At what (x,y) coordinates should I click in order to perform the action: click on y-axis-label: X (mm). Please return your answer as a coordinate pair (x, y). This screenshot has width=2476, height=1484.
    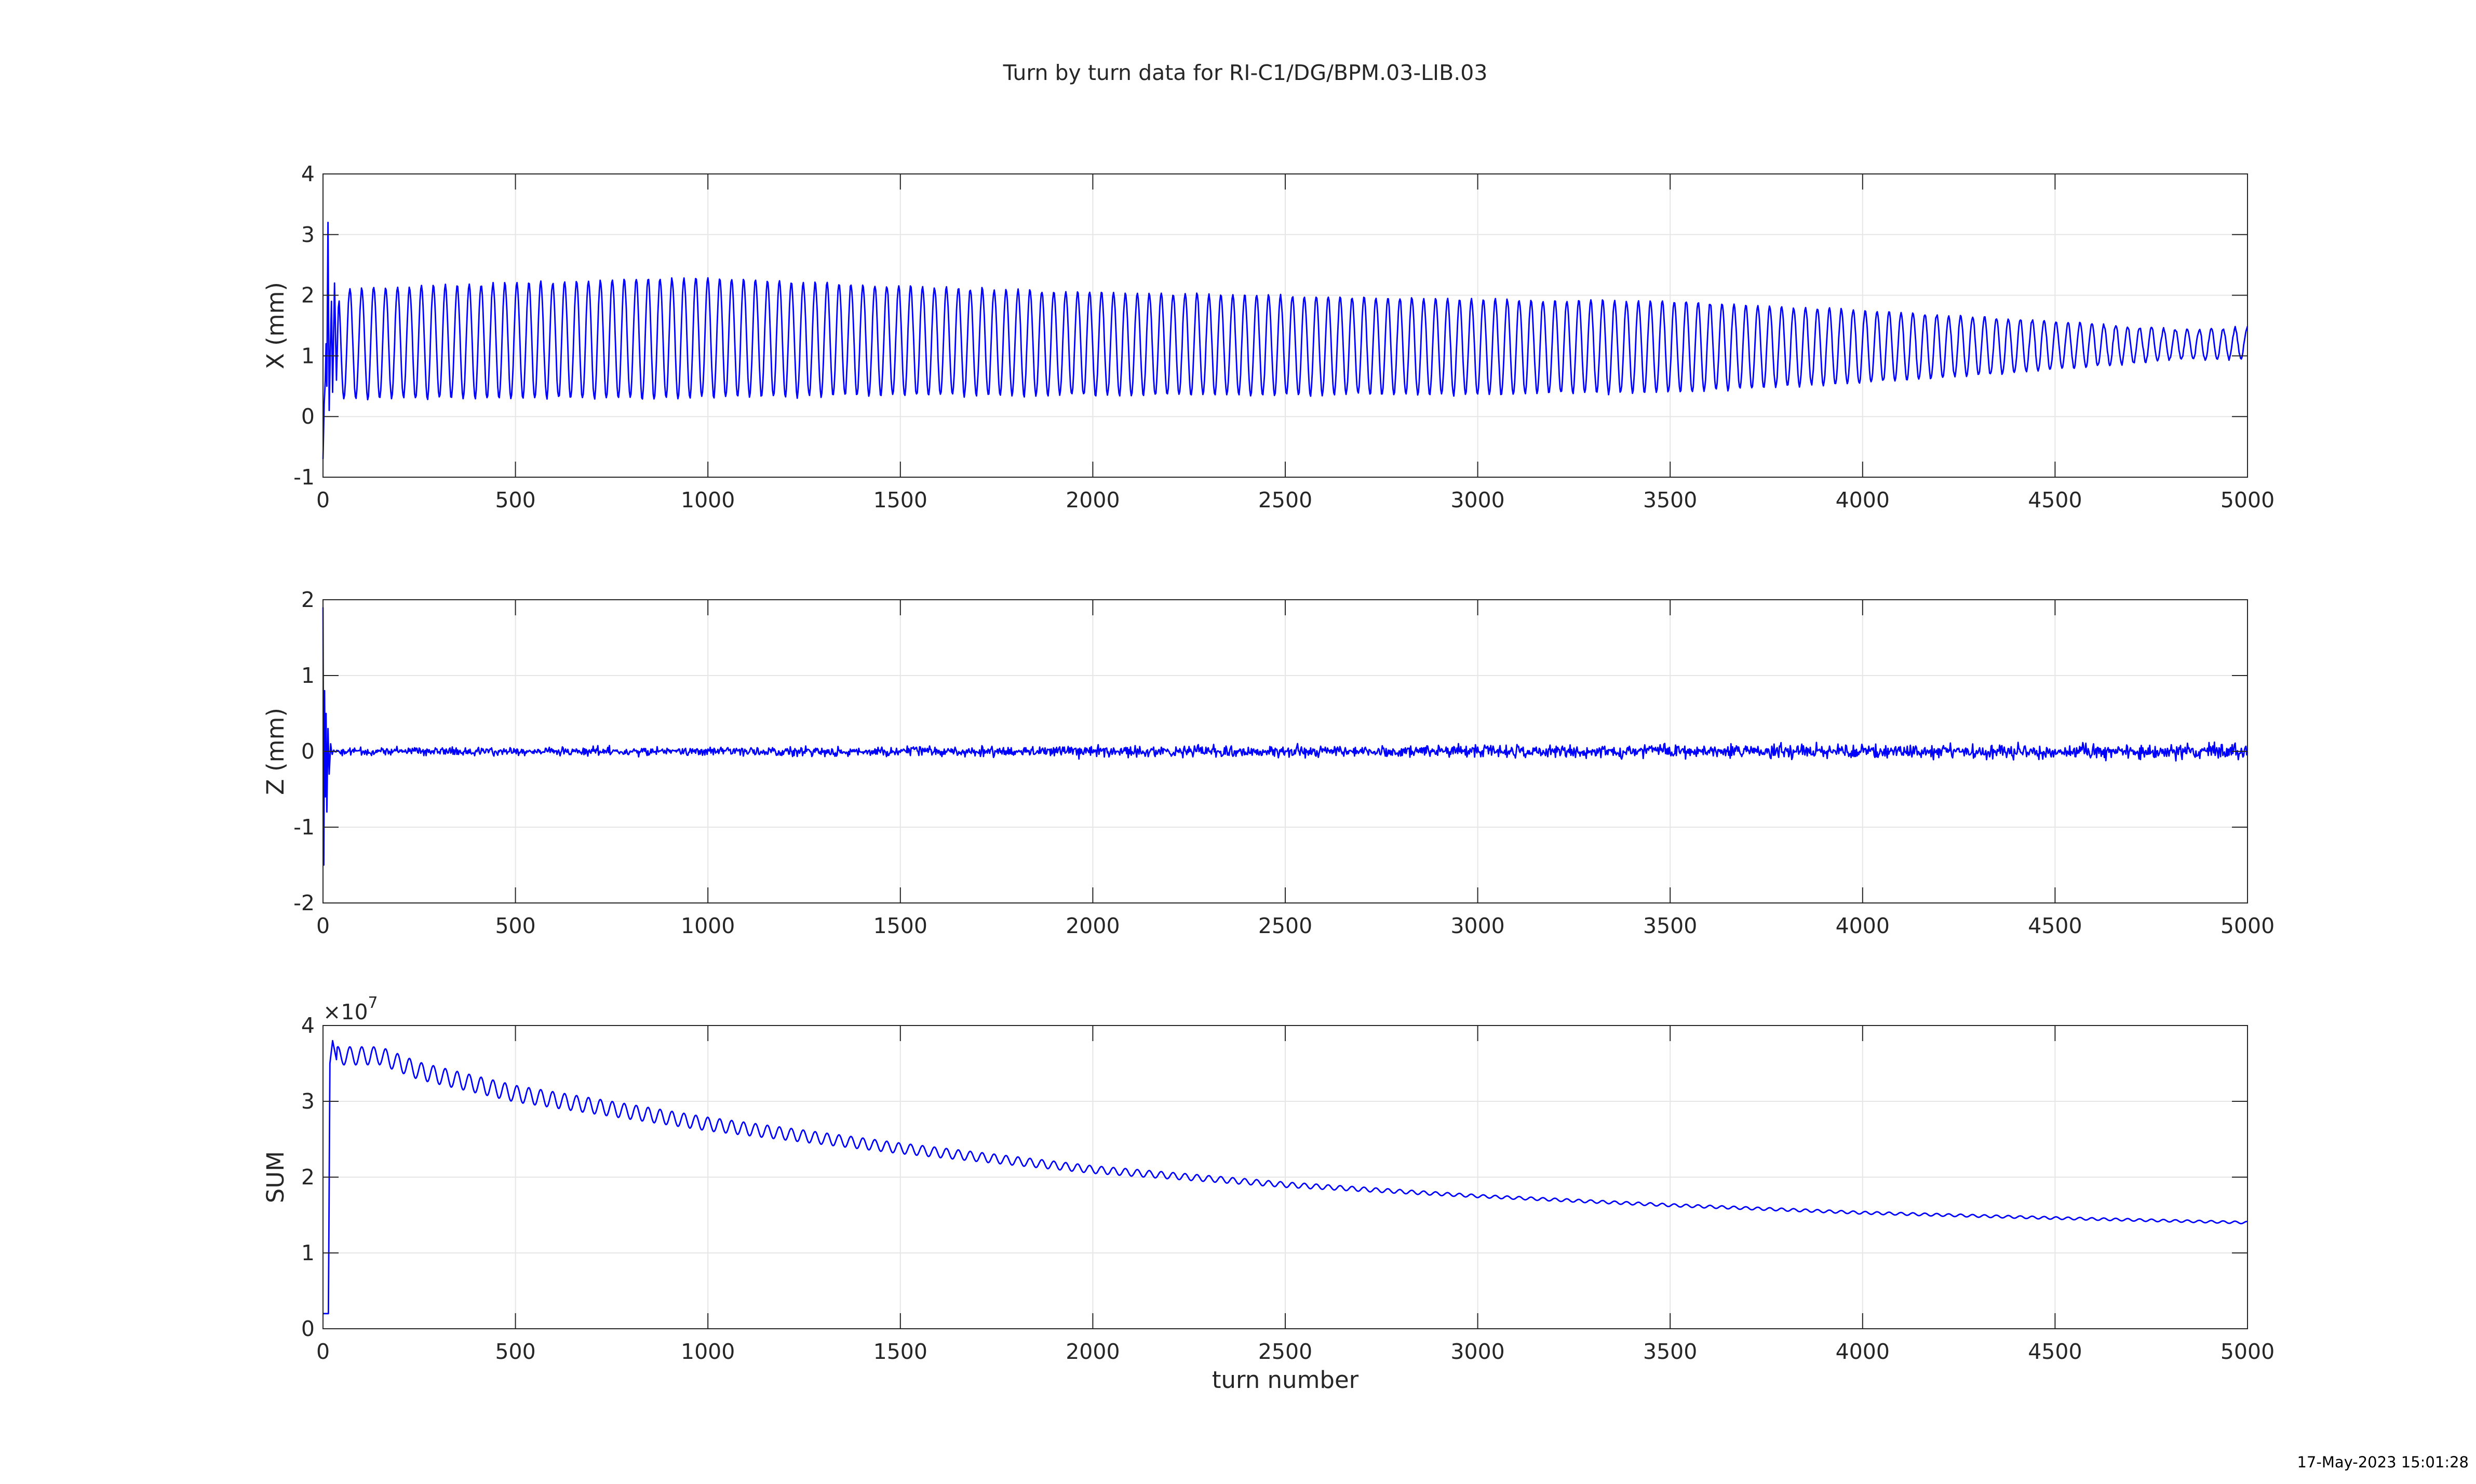
    Looking at the image, I should click on (275, 325).